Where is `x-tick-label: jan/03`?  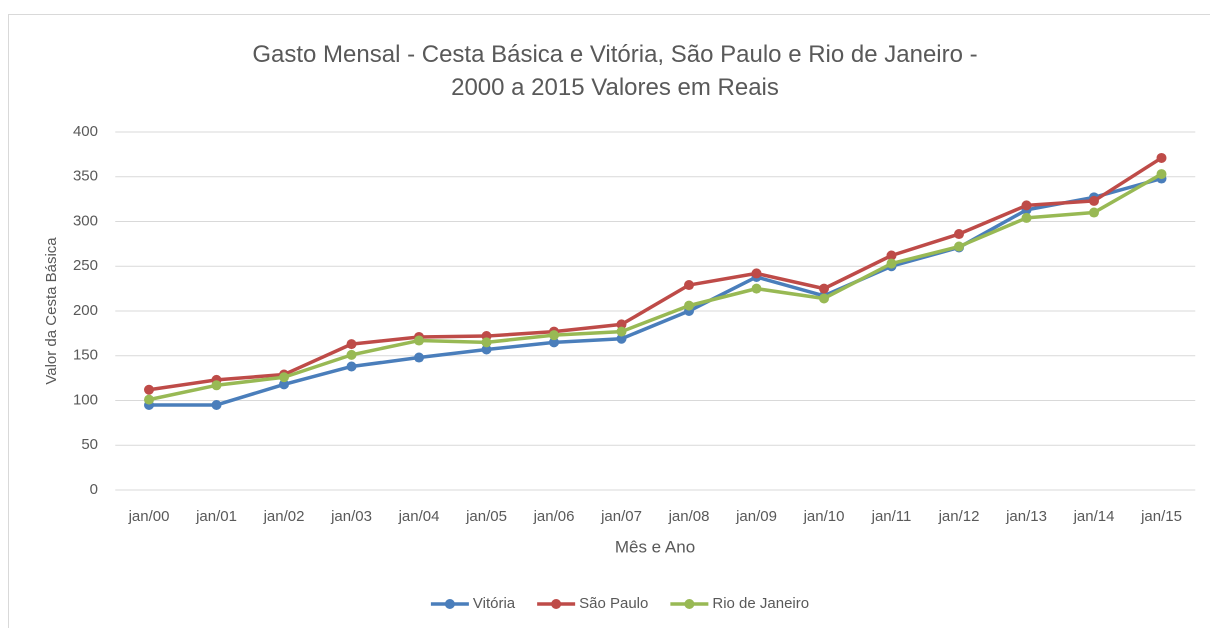
x-tick-label: jan/03 is located at coordinates (351, 516).